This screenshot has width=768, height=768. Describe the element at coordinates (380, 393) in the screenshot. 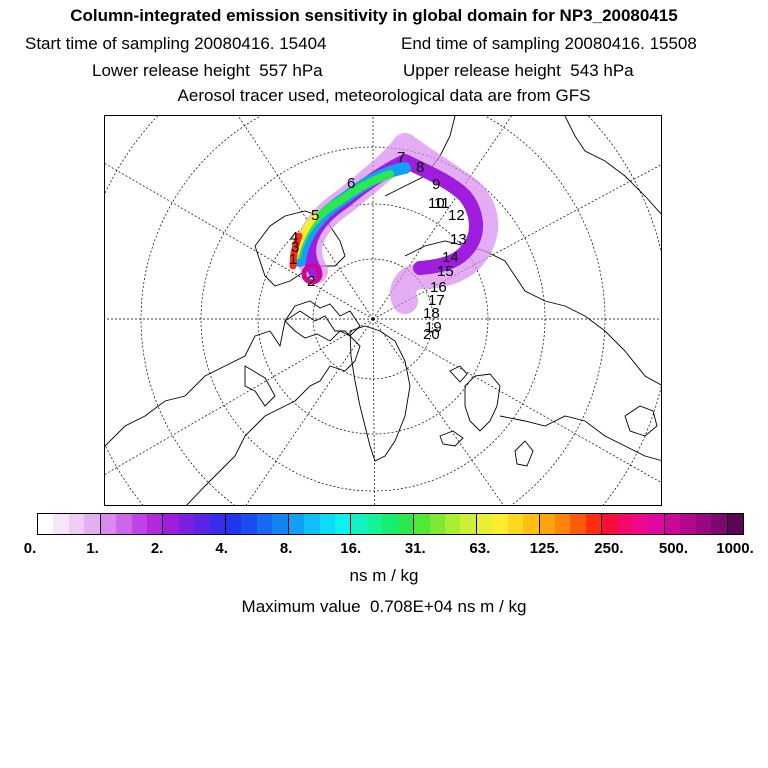

I see `coast-greenland` at that location.